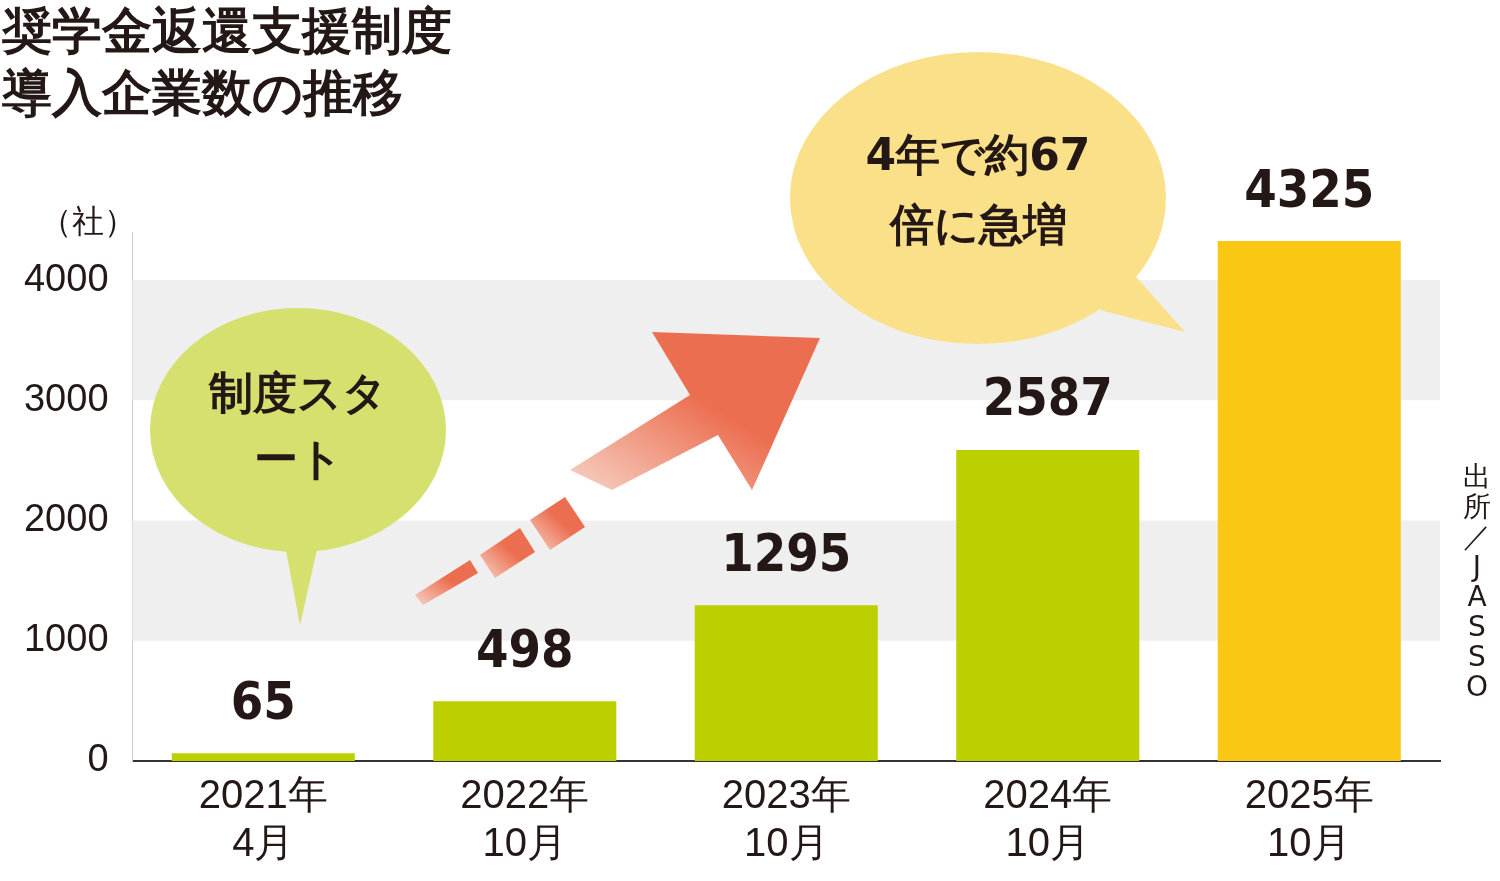 Image resolution: width=1500 pixels, height=881 pixels. What do you see at coordinates (66, 638) in the screenshot?
I see `y-tick-label: 1000` at bounding box center [66, 638].